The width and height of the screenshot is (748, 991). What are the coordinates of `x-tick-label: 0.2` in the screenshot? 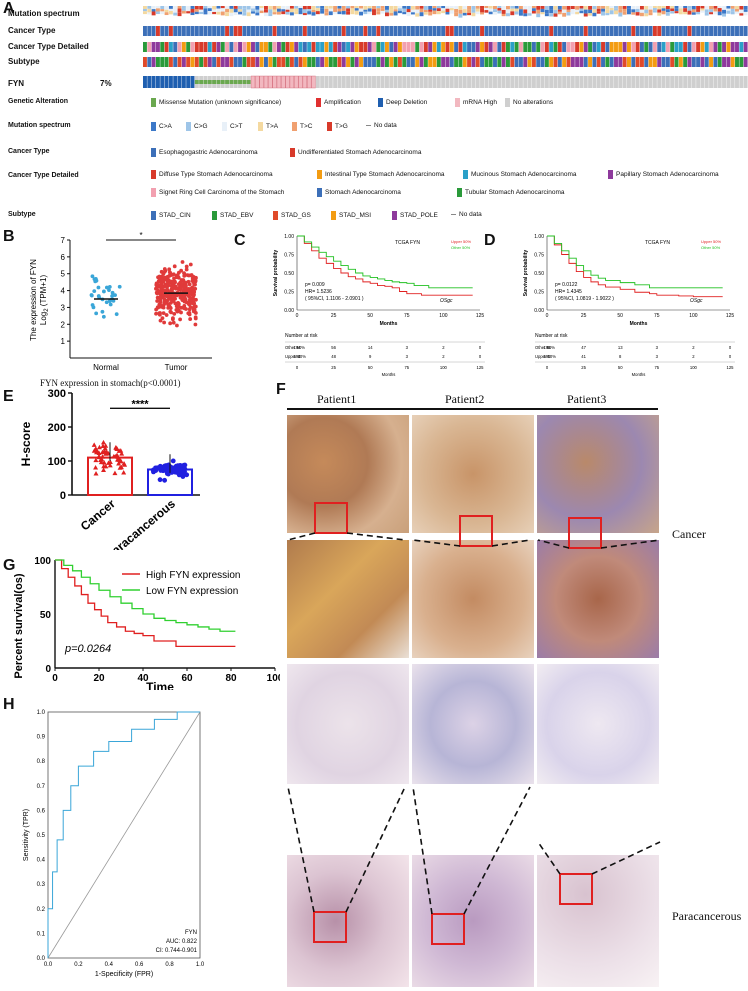 It's located at (78, 965).